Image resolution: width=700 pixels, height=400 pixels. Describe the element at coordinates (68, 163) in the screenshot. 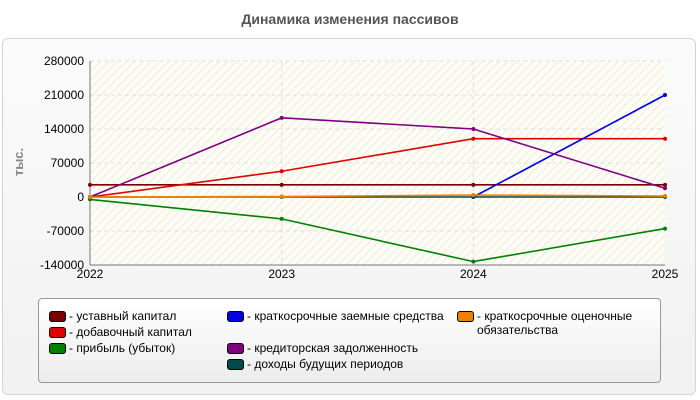

I see `y-tick-label: 70000` at that location.